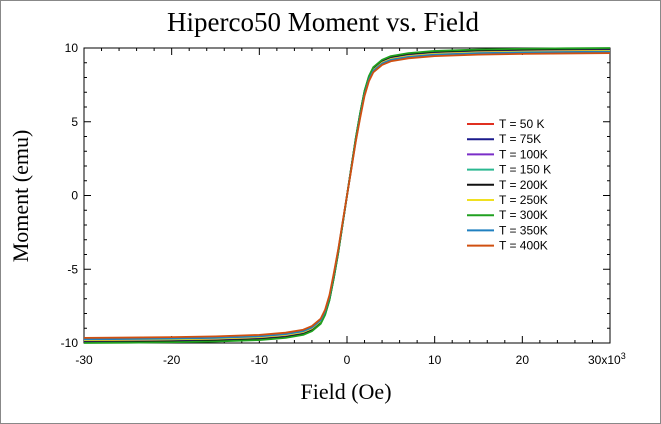  Describe the element at coordinates (72, 269) in the screenshot. I see `y-tick-label: -5` at that location.